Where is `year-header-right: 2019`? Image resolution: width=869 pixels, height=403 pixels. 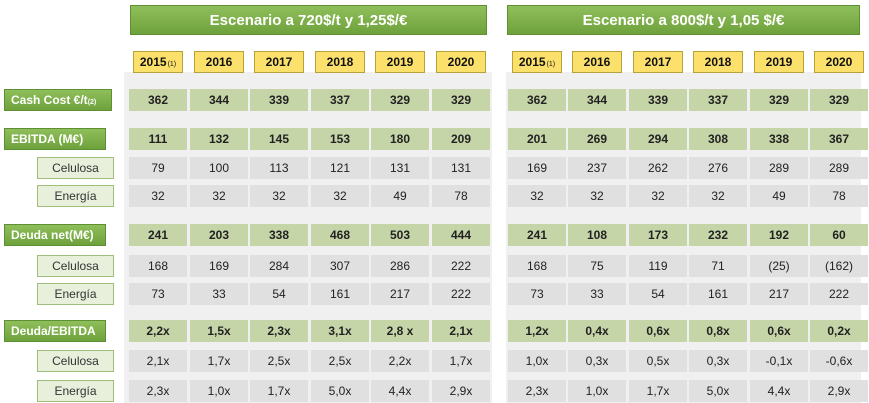
year-header-right: 2019 is located at coordinates (779, 62).